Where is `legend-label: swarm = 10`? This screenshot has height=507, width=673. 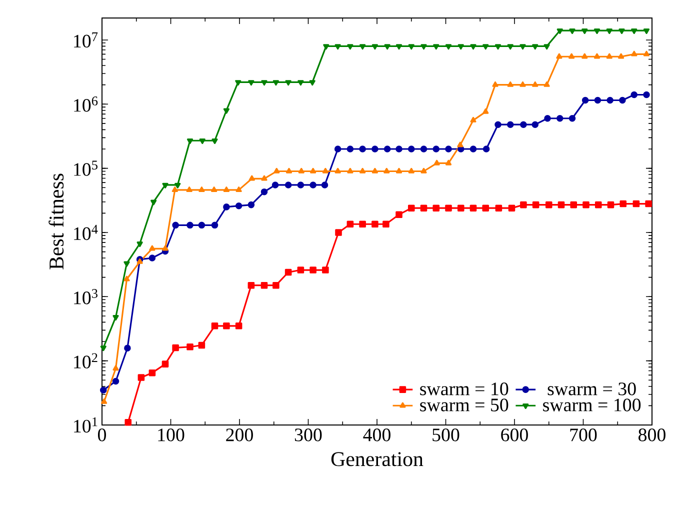 legend-label: swarm = 10 is located at coordinates (464, 389).